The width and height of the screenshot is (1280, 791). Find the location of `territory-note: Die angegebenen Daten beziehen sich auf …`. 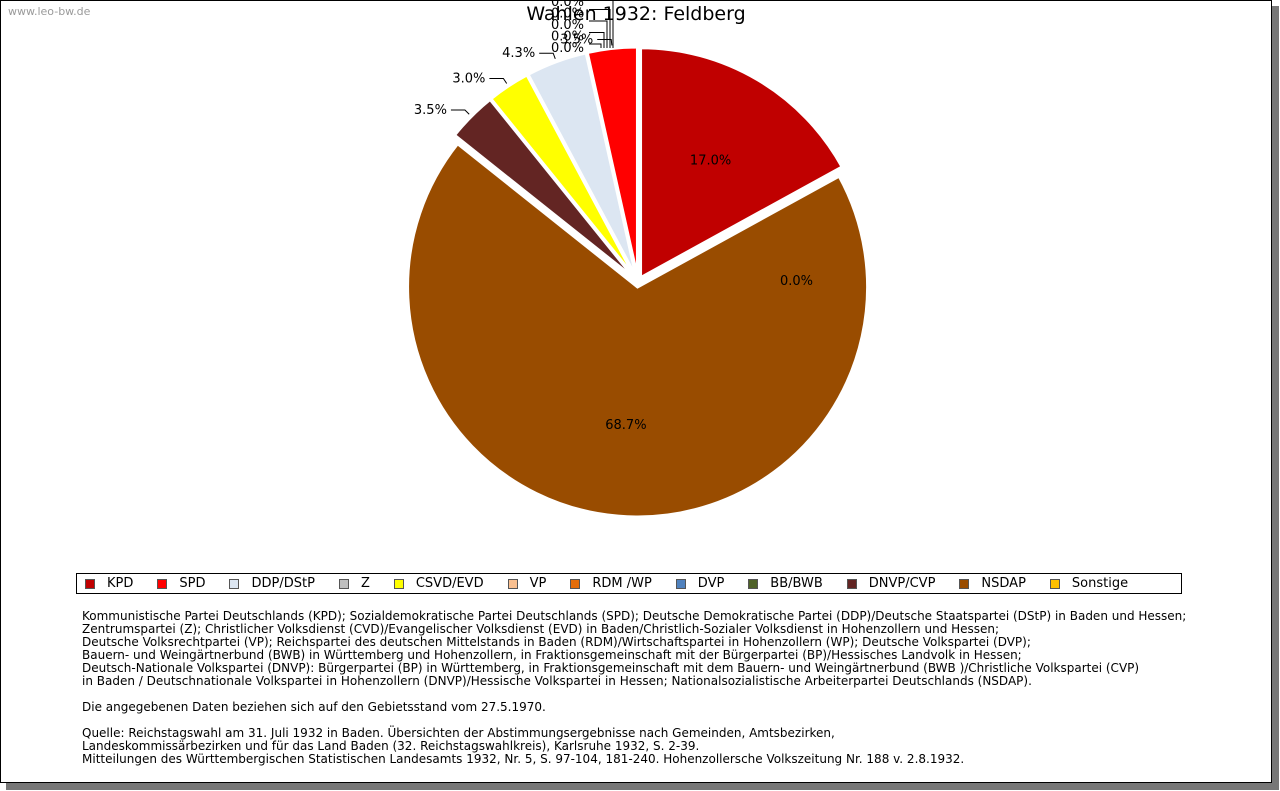

territory-note: Die angegebenen Daten beziehen sich auf … is located at coordinates (314, 707).